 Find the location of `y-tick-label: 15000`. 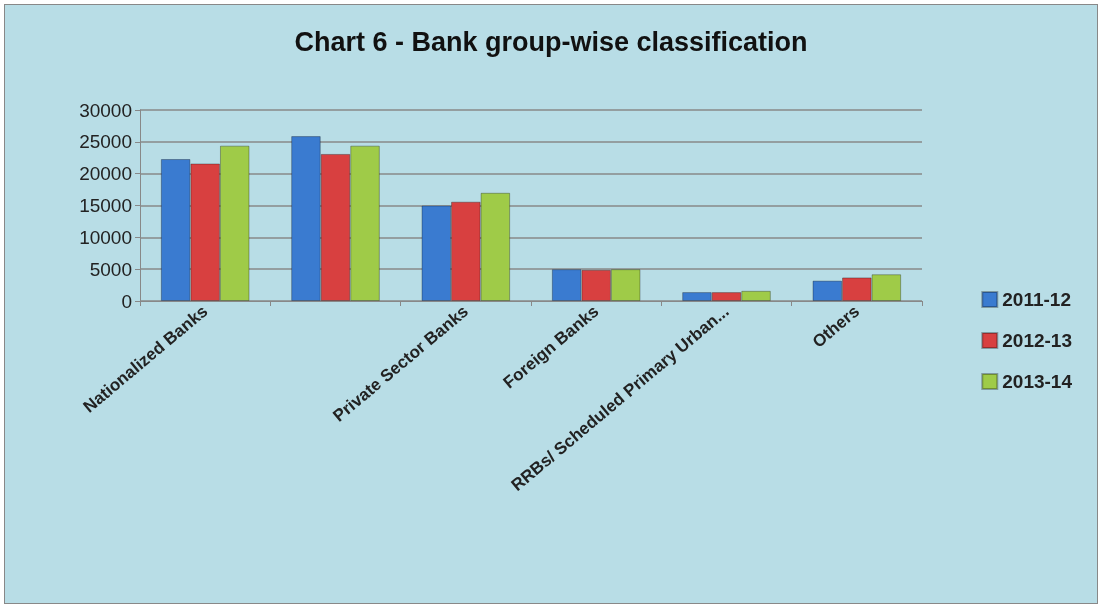

y-tick-label: 15000 is located at coordinates (105, 205).